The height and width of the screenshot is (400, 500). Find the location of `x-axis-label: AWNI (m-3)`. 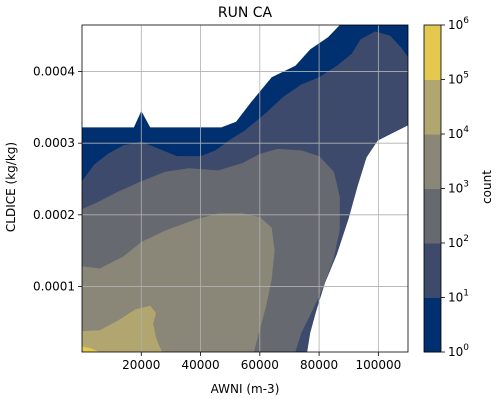

x-axis-label: AWNI (m-3) is located at coordinates (245, 389).